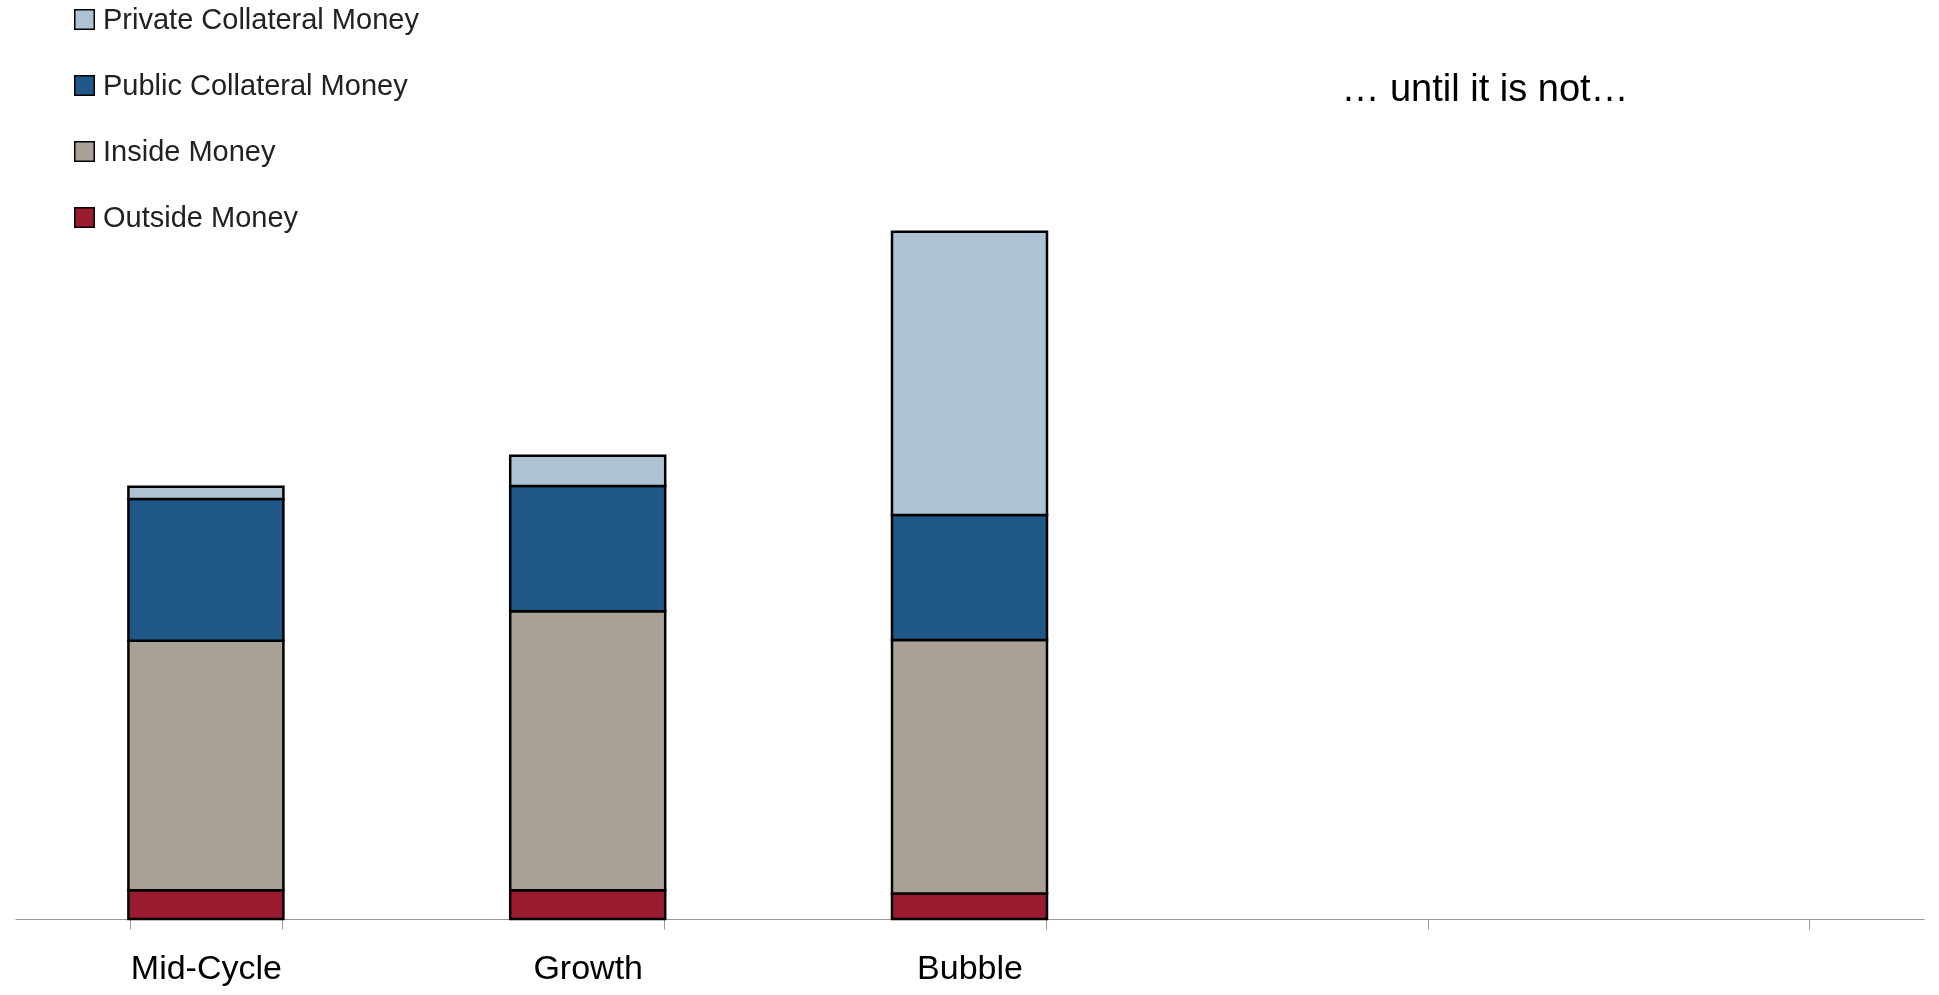 This screenshot has height=995, width=1939. Describe the element at coordinates (206, 966) in the screenshot. I see `x-tick-label: Mid-Cycle` at that location.